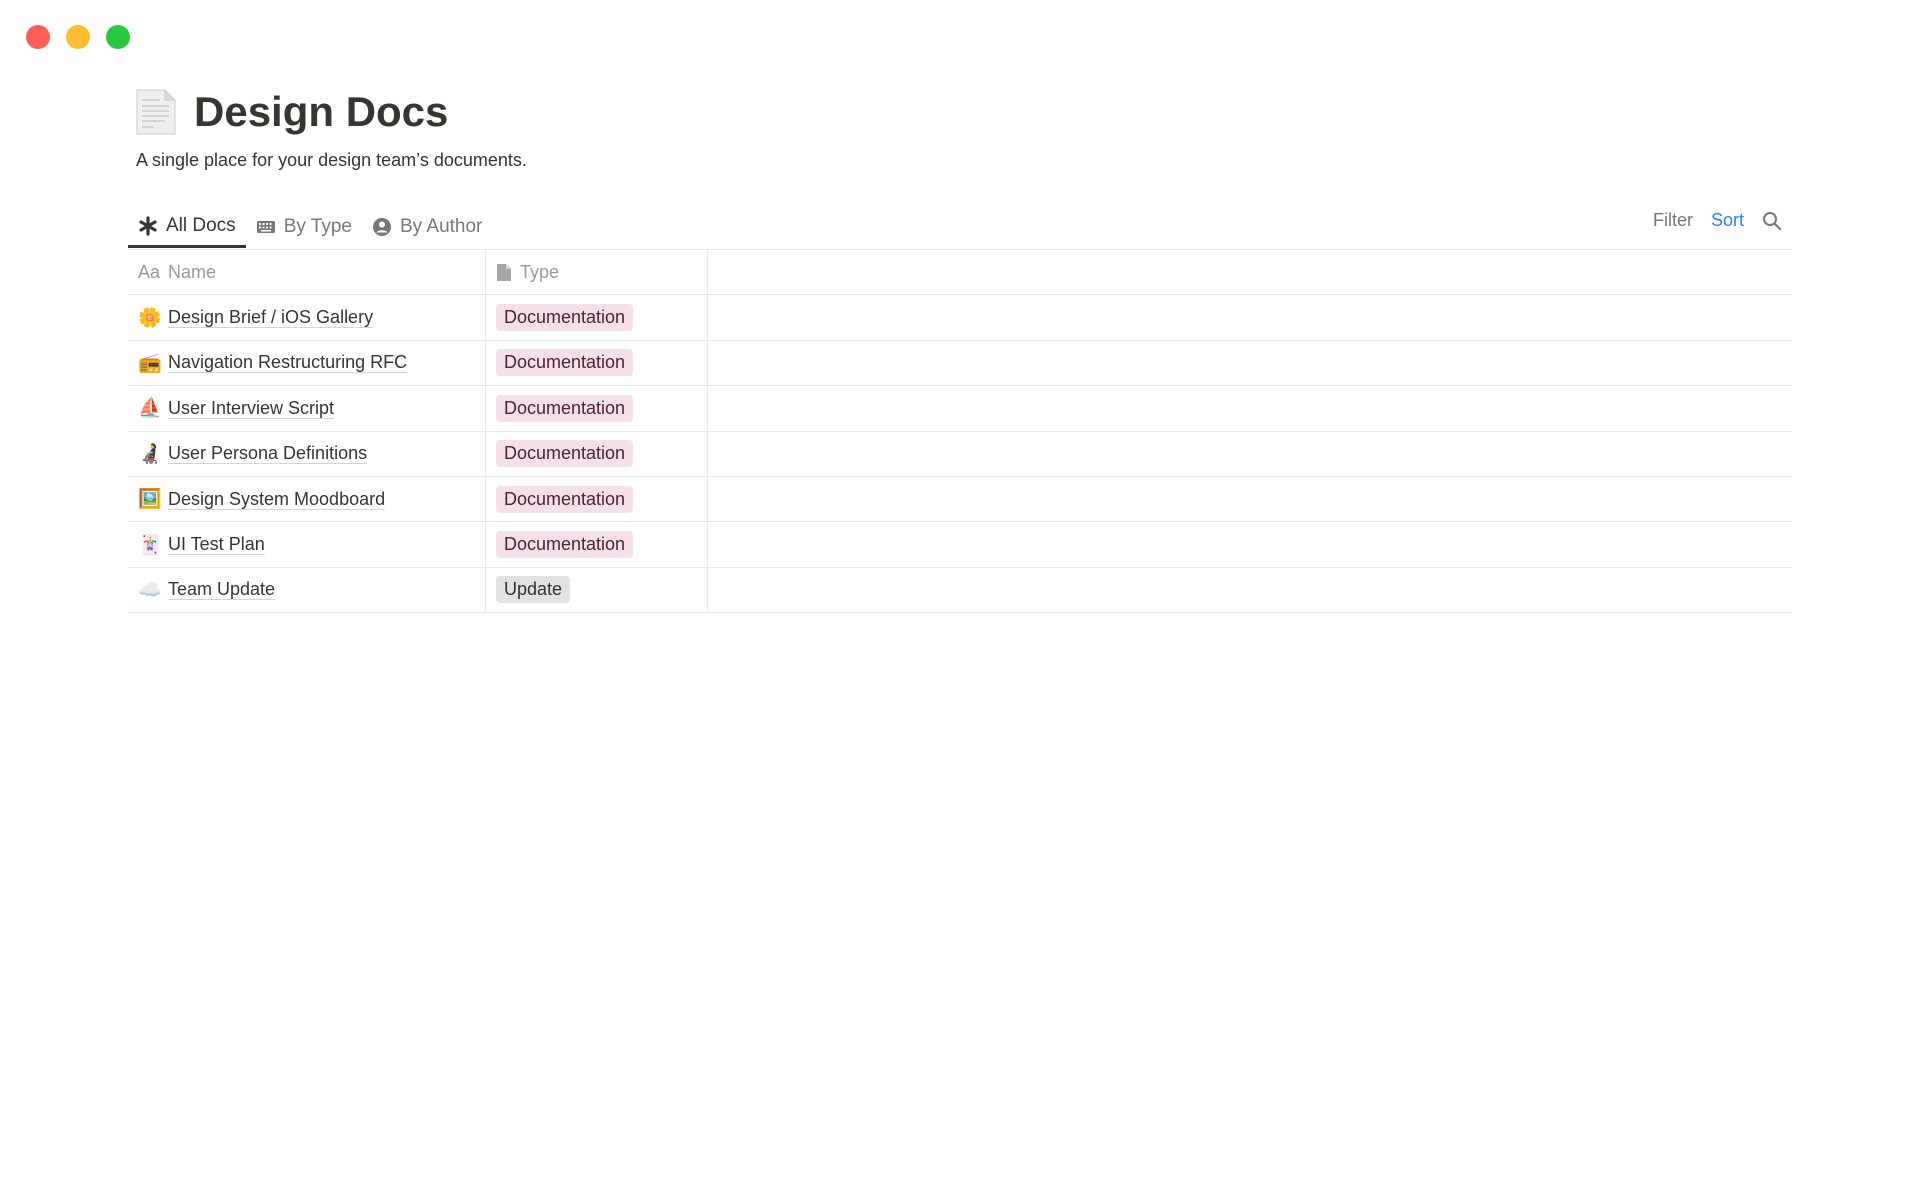 Image resolution: width=1920 pixels, height=1200 pixels. I want to click on view-tabs: All Docs By Type By Author, so click(310, 227).